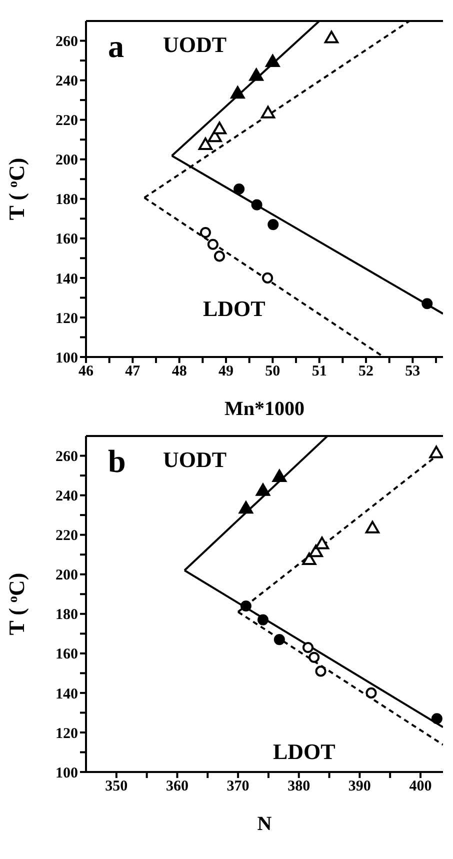  I want to click on x-tick-label: 49, so click(226, 372).